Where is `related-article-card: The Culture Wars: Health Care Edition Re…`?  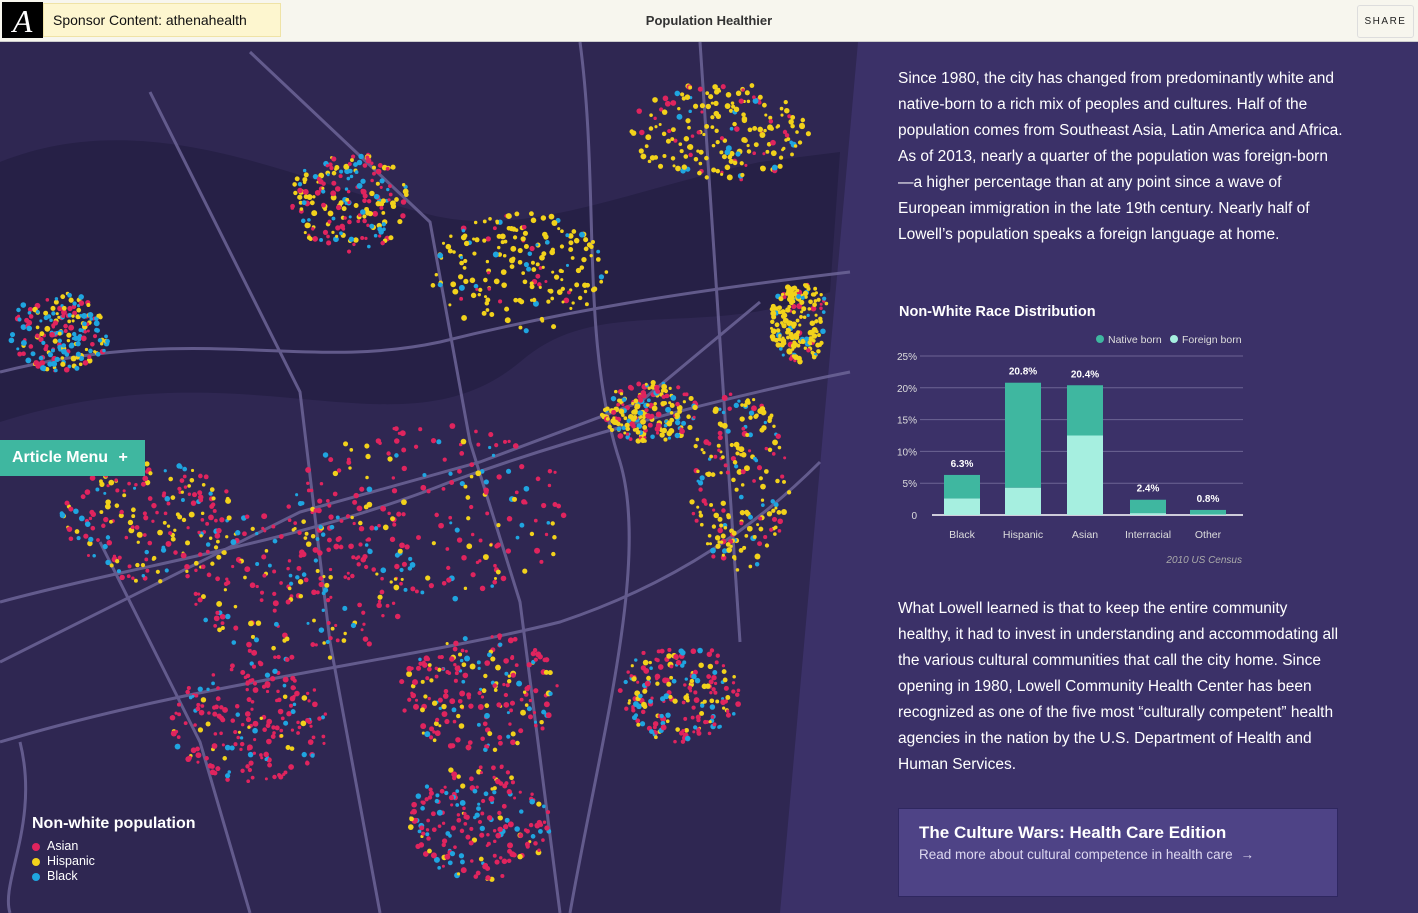 related-article-card: The Culture Wars: Health Care Edition Re… is located at coordinates (1118, 852).